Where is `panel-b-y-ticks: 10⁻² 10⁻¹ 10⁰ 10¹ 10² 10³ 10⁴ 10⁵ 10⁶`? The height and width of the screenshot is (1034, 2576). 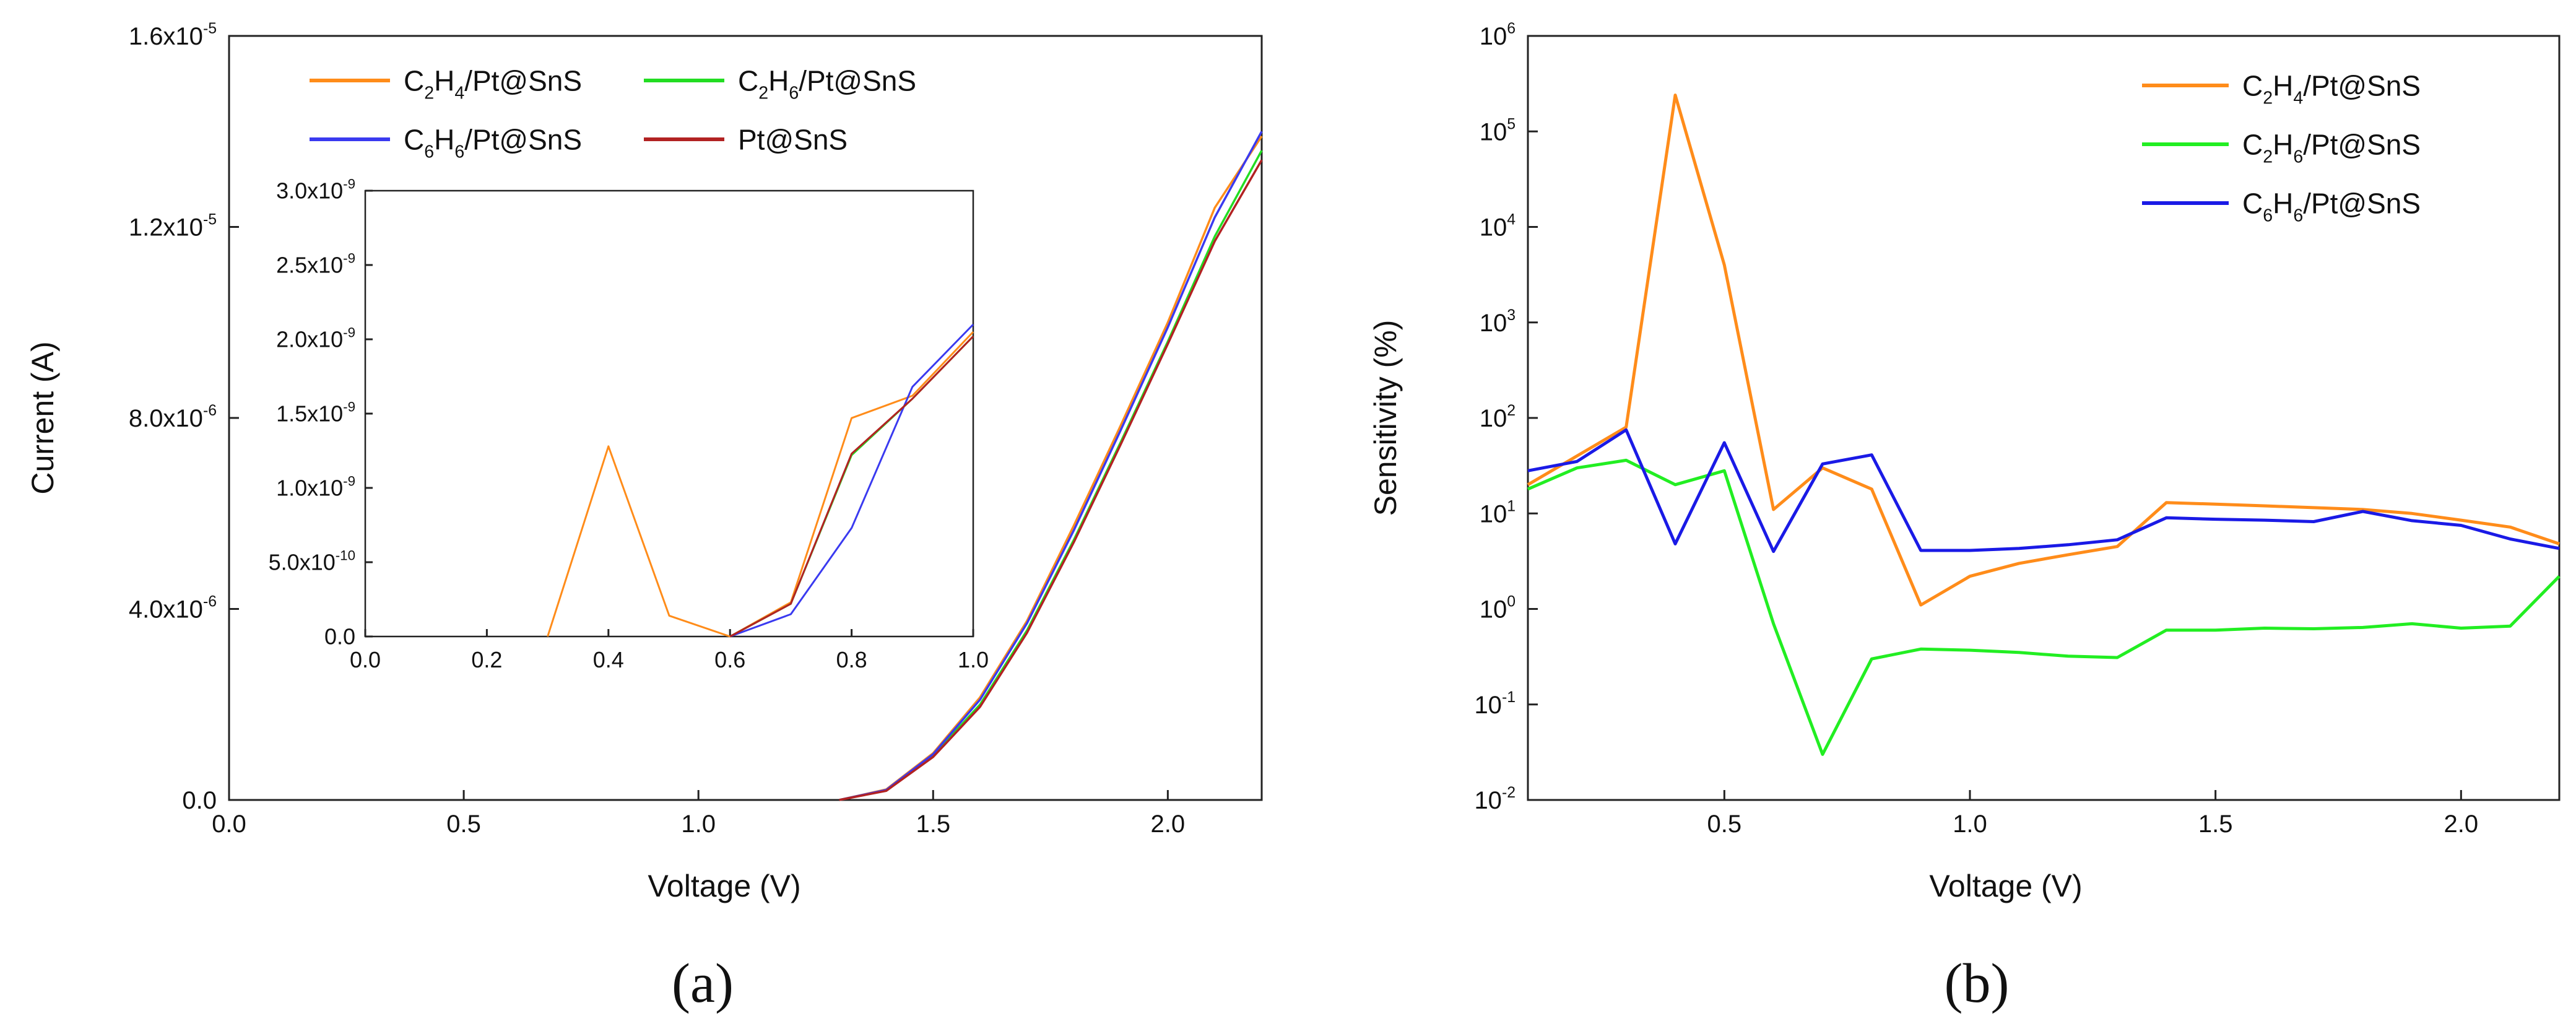 panel-b-y-ticks: 10⁻² 10⁻¹ 10⁰ 10¹ 10² 10³ 10⁴ 10⁵ 10⁶ is located at coordinates (1506, 417).